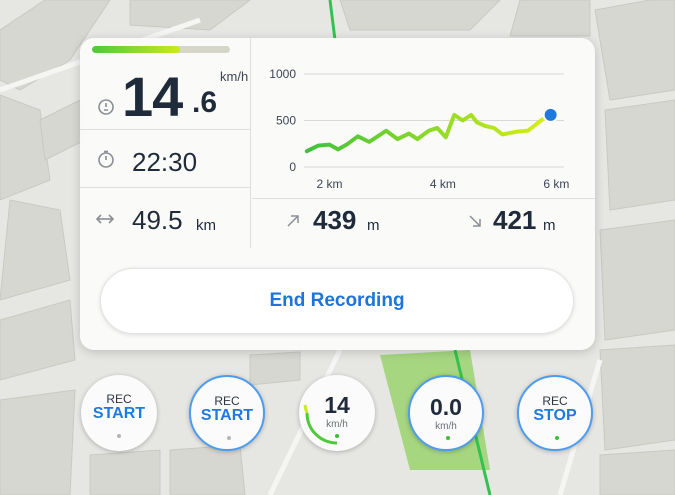 This screenshot has height=495, width=675. Describe the element at coordinates (337, 405) in the screenshot. I see `speed-widget-value: 14` at that location.